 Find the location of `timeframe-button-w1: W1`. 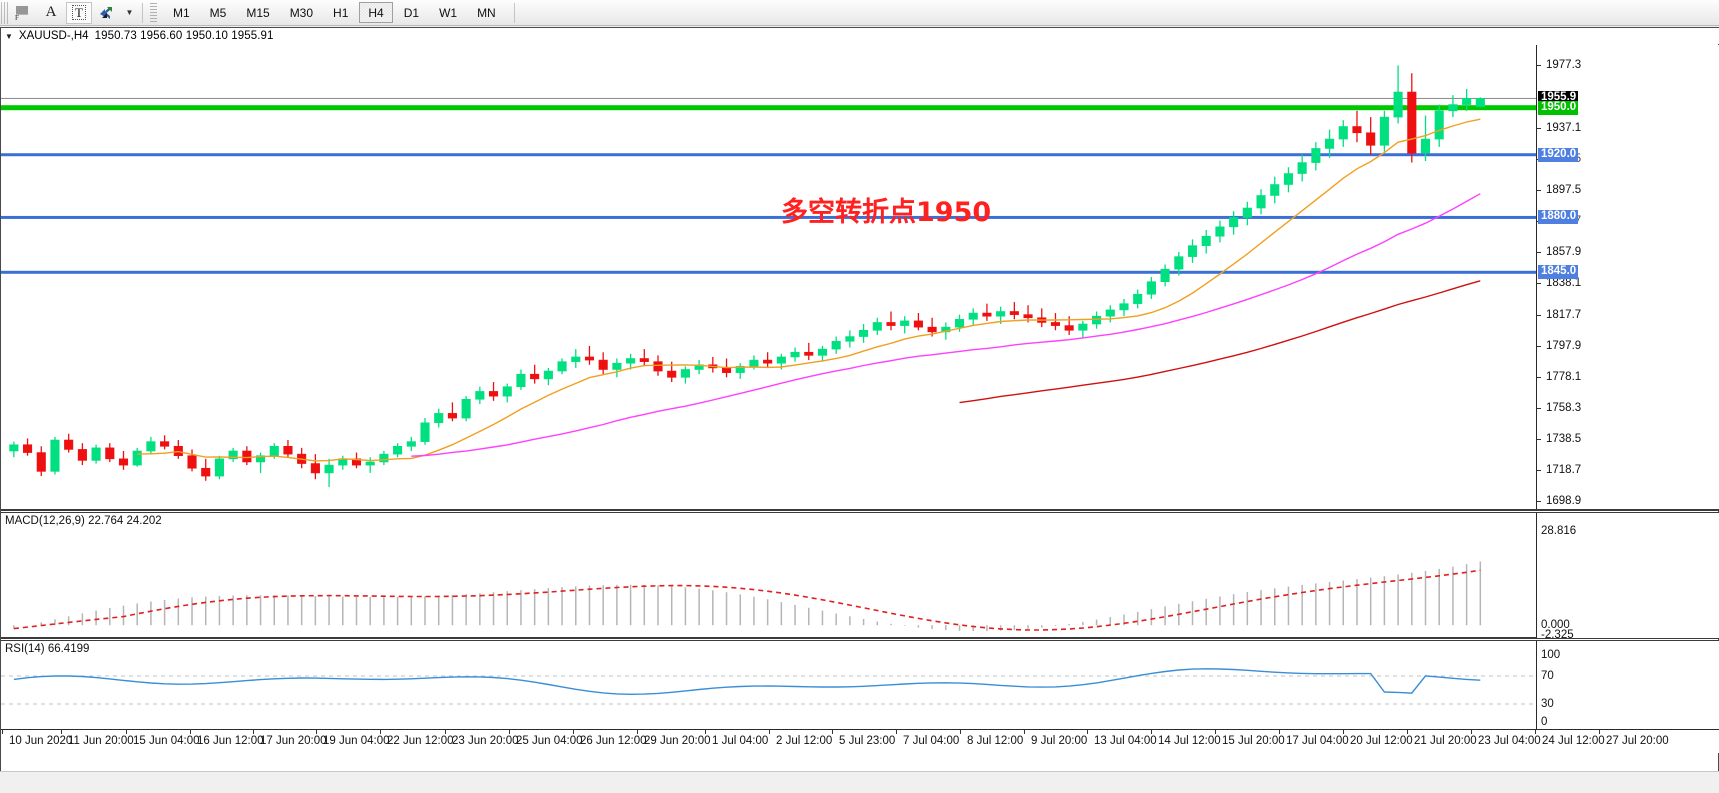

timeframe-button-w1: W1 is located at coordinates (448, 12).